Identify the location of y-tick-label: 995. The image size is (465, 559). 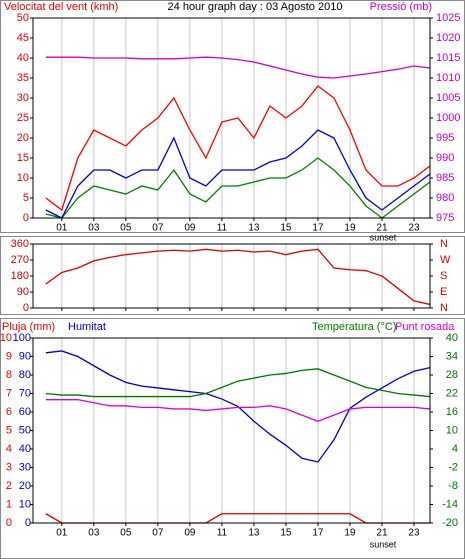
(445, 138).